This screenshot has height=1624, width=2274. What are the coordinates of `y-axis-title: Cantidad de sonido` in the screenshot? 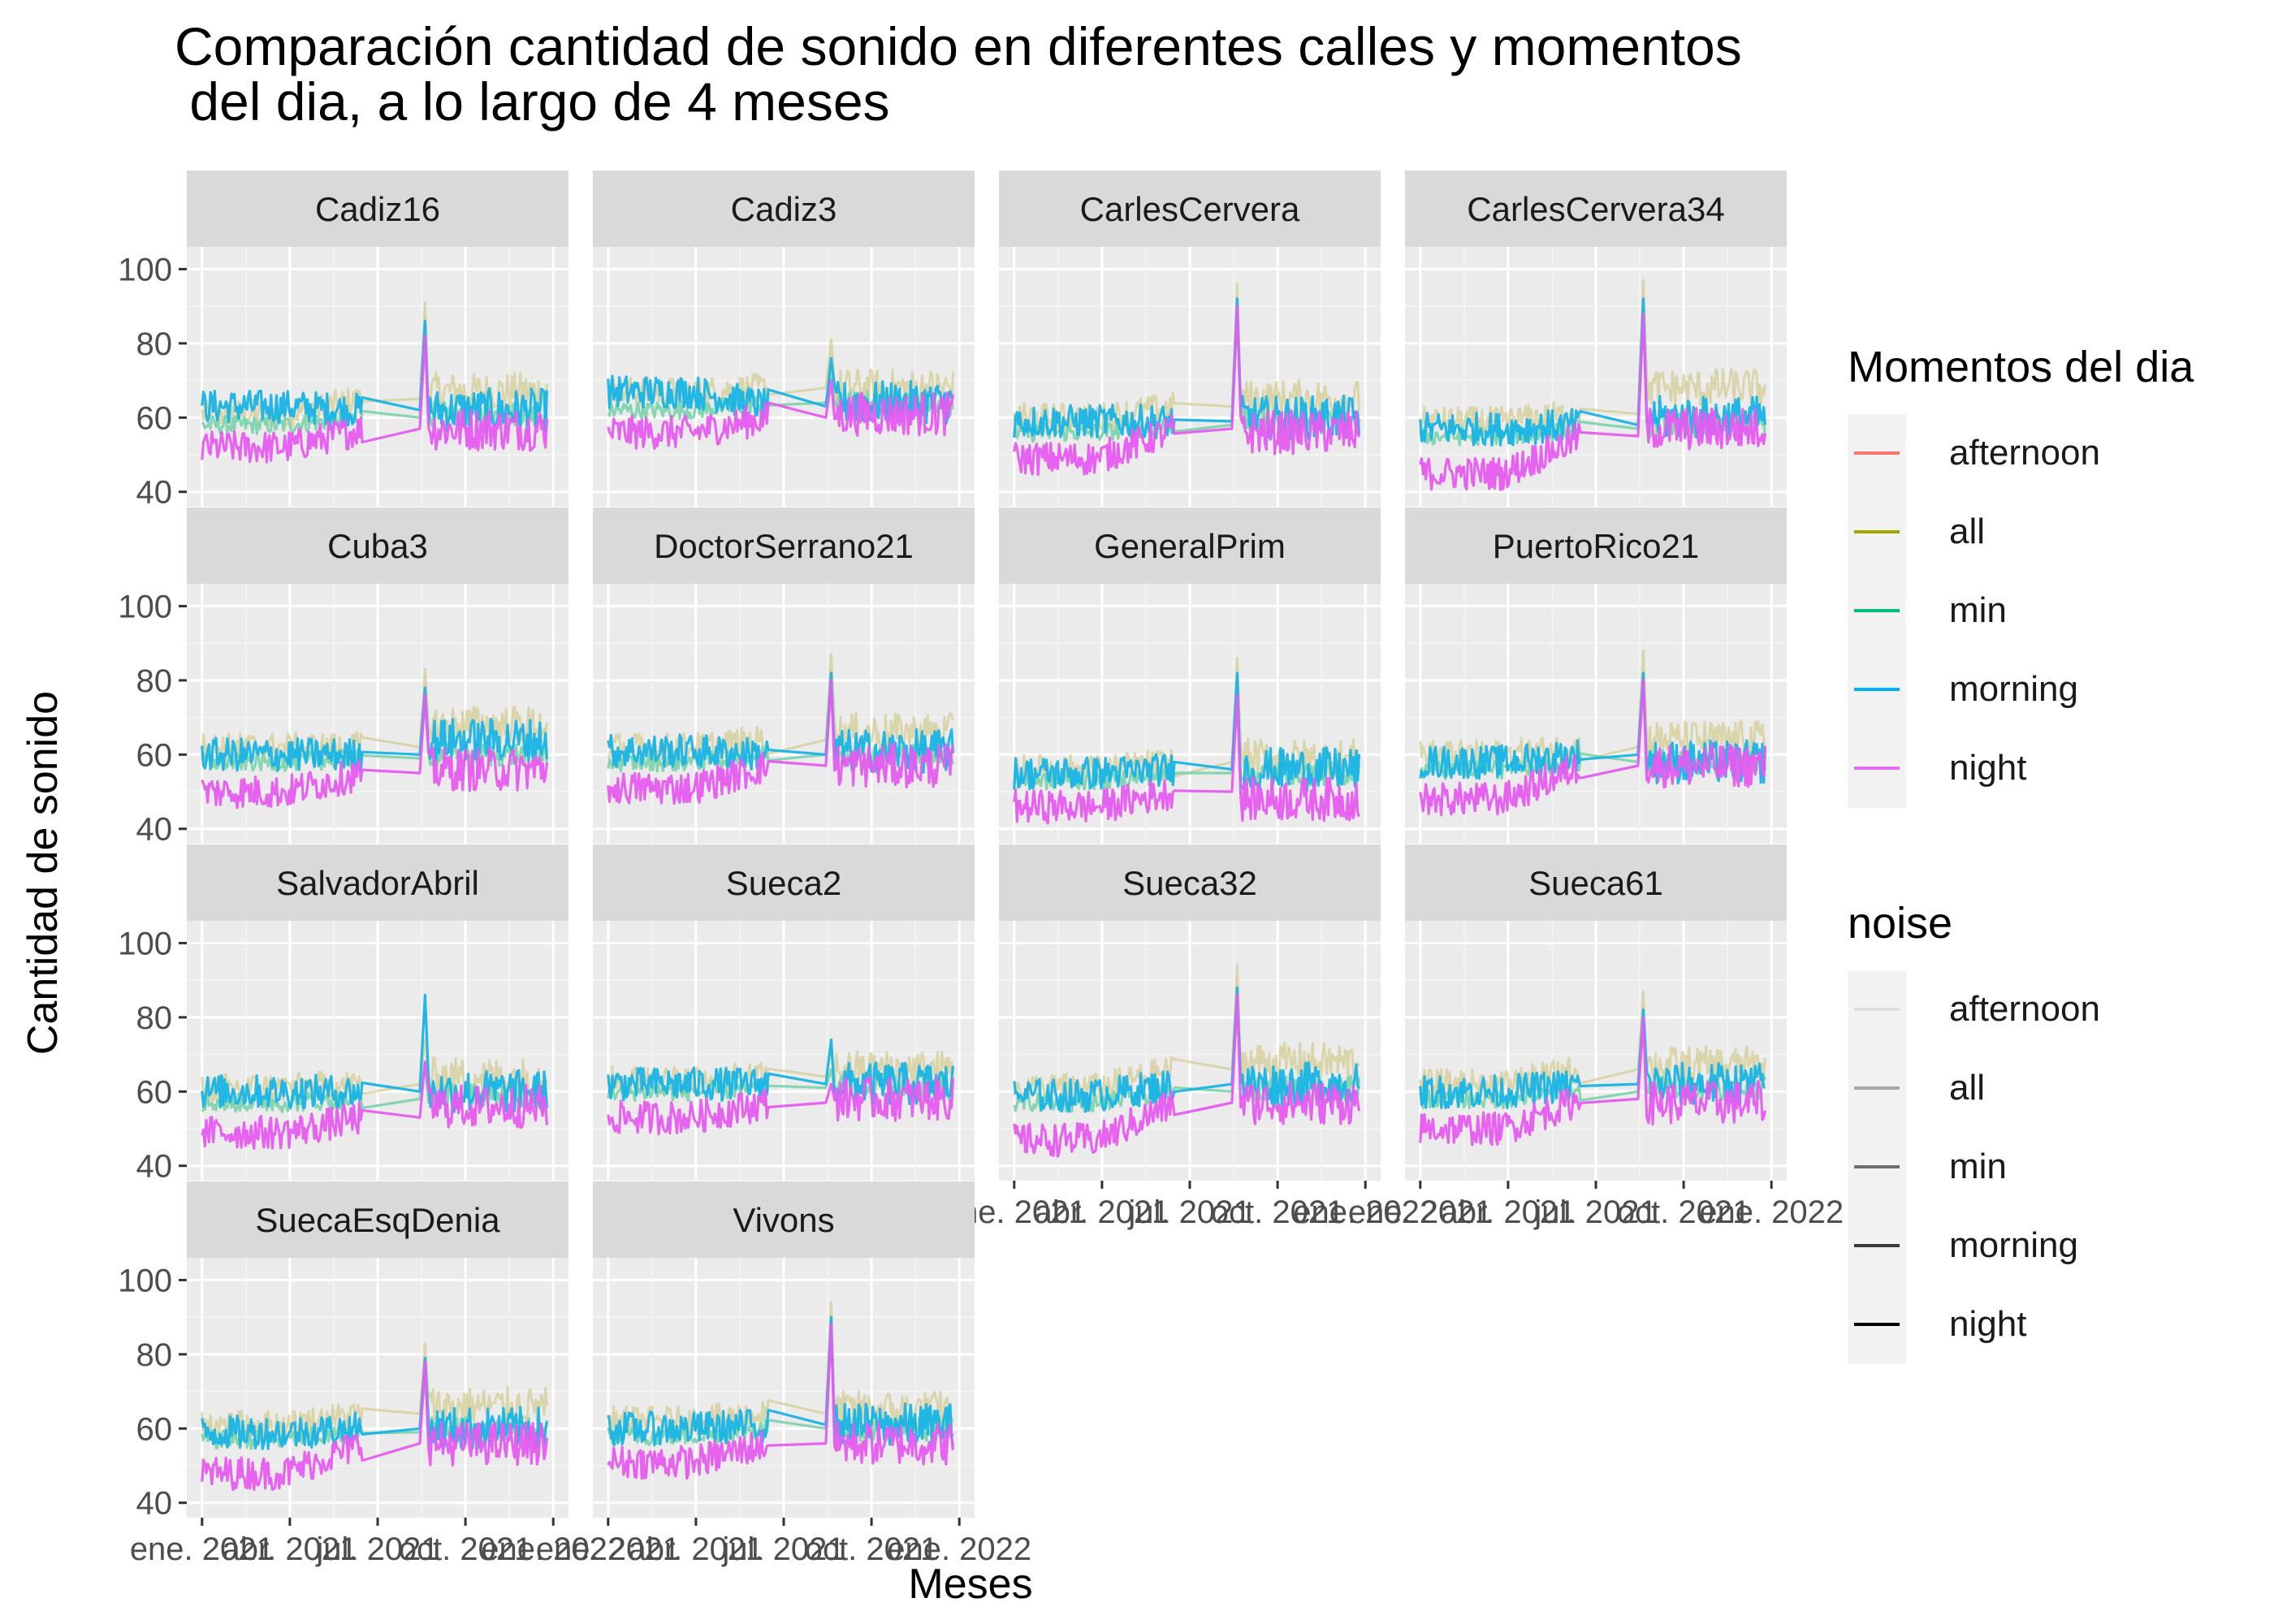 It's located at (43, 873).